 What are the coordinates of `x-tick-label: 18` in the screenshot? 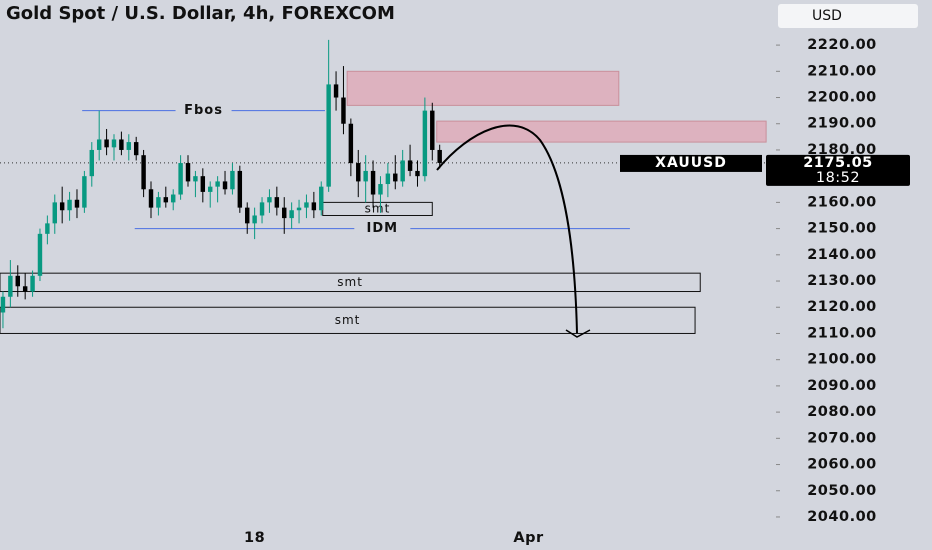 It's located at (254, 538).